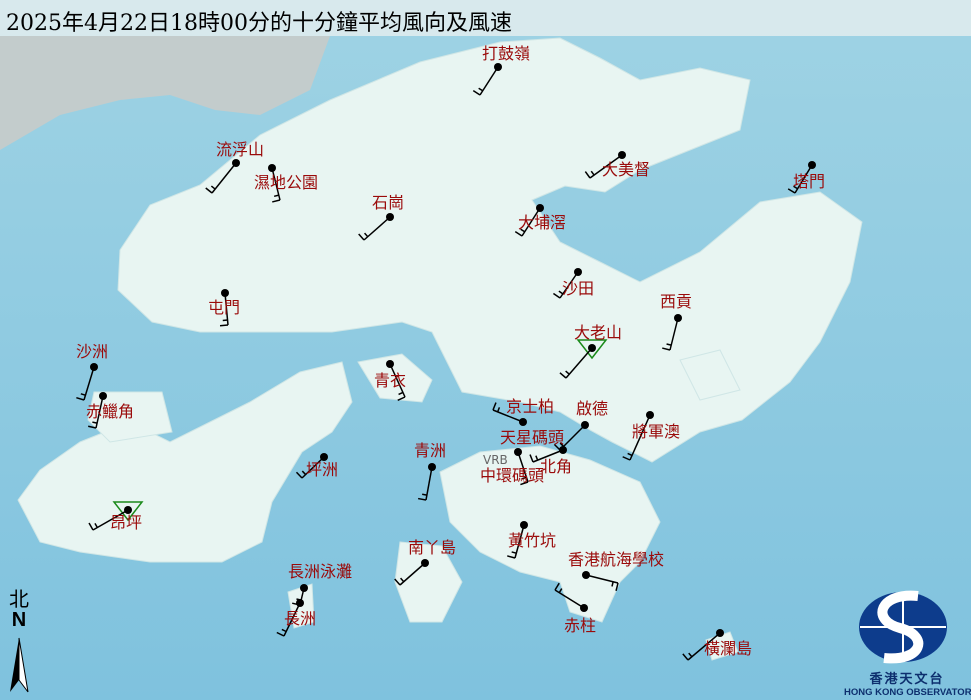  Describe the element at coordinates (222, 176) in the screenshot. I see `station-1-wind-barb` at that location.